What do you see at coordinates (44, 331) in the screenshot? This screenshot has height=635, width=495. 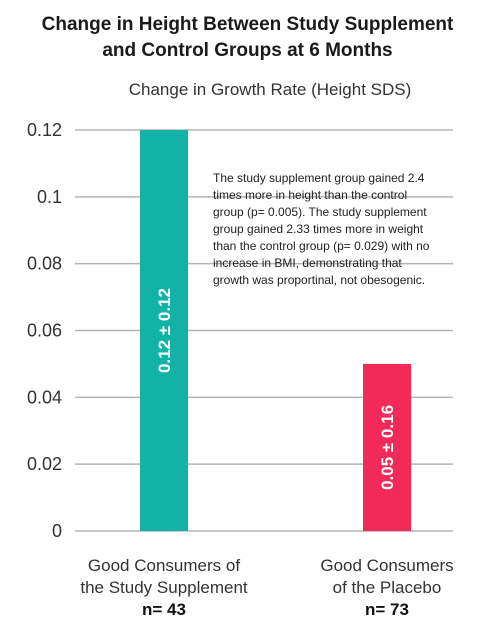 I see `y-tick-label: 0.06` at bounding box center [44, 331].